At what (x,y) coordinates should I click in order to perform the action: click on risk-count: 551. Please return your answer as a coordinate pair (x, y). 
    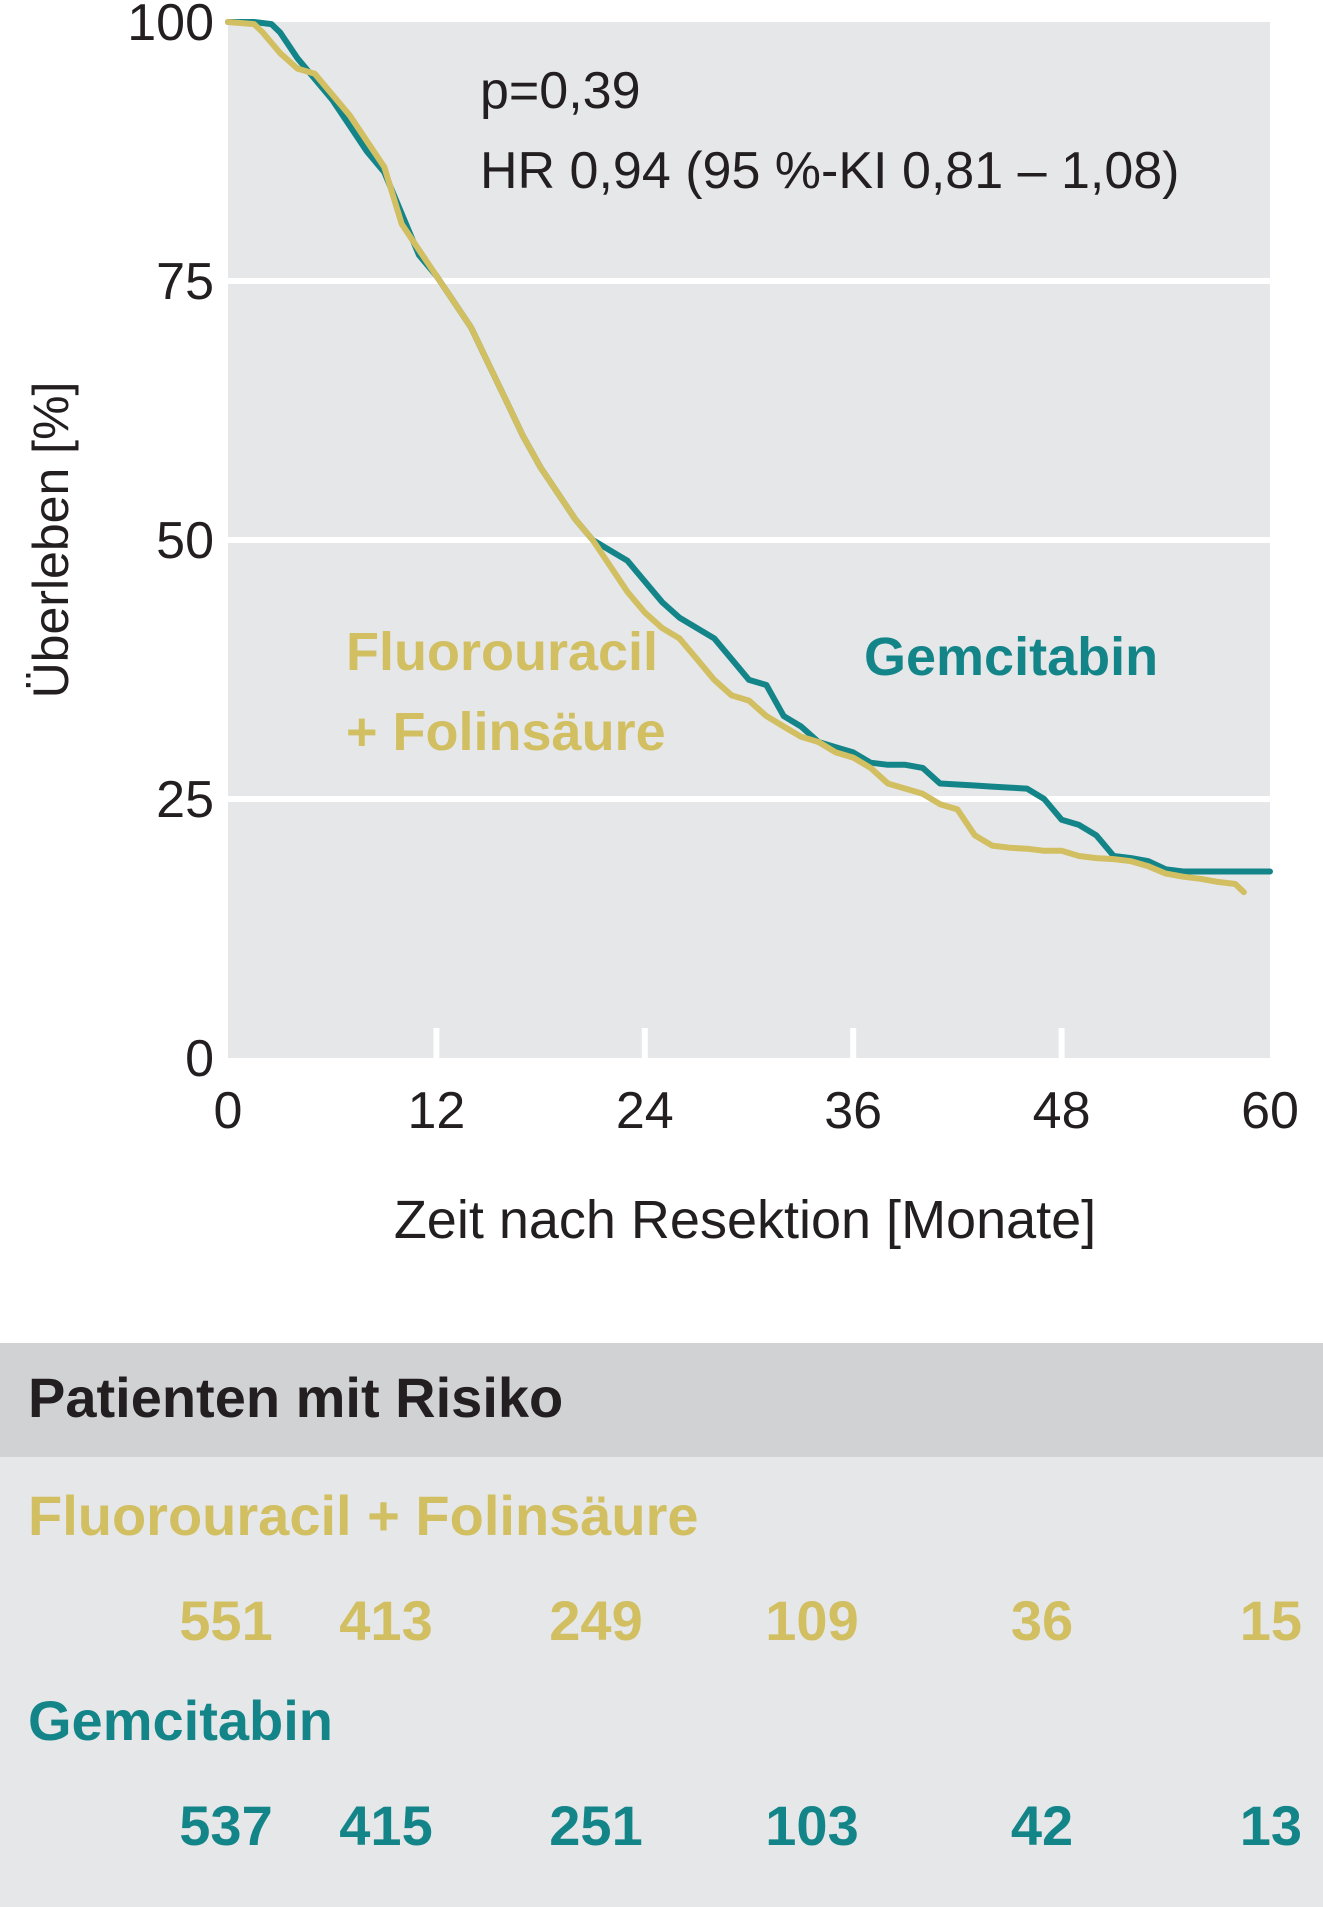
    Looking at the image, I should click on (226, 1620).